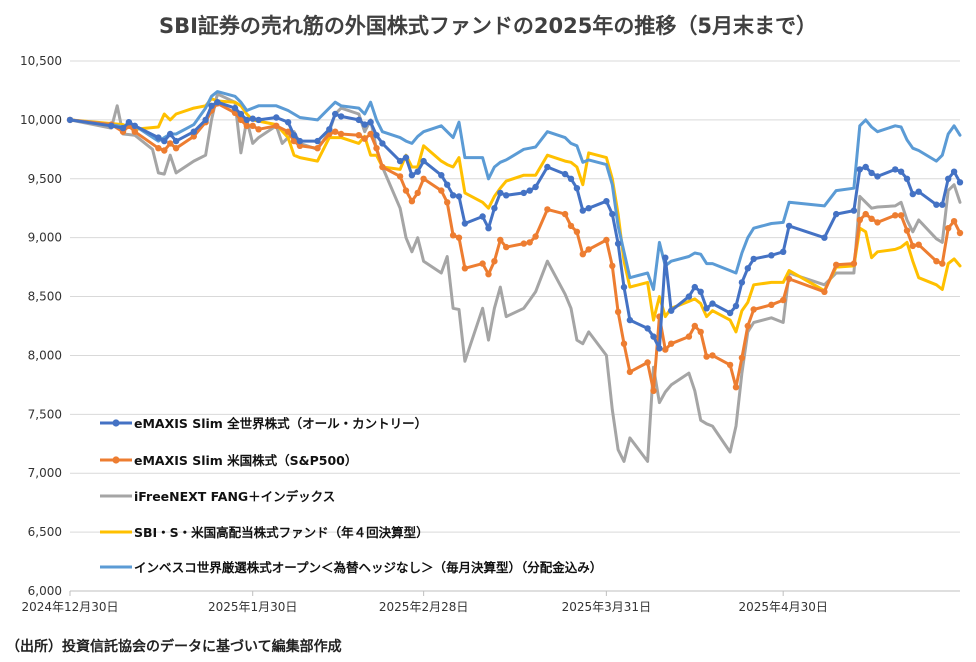 This screenshot has height=662, width=976. I want to click on y-tick-label: 7,000, so click(45, 473).